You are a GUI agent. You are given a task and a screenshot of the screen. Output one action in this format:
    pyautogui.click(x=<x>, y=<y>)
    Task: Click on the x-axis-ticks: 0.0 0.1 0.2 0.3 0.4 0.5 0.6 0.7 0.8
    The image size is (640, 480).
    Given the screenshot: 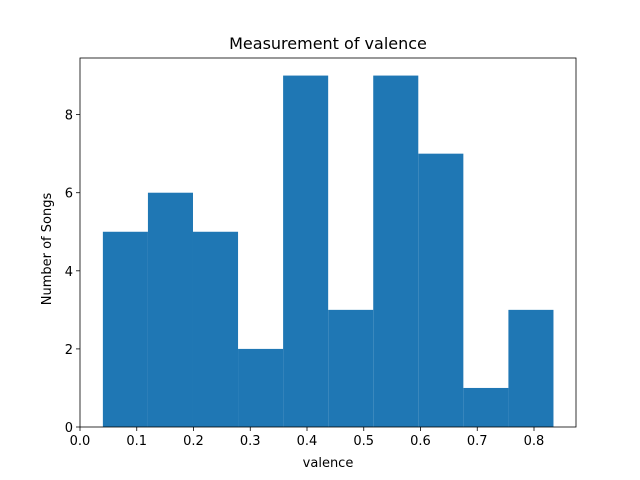 What is the action you would take?
    pyautogui.click(x=307, y=438)
    